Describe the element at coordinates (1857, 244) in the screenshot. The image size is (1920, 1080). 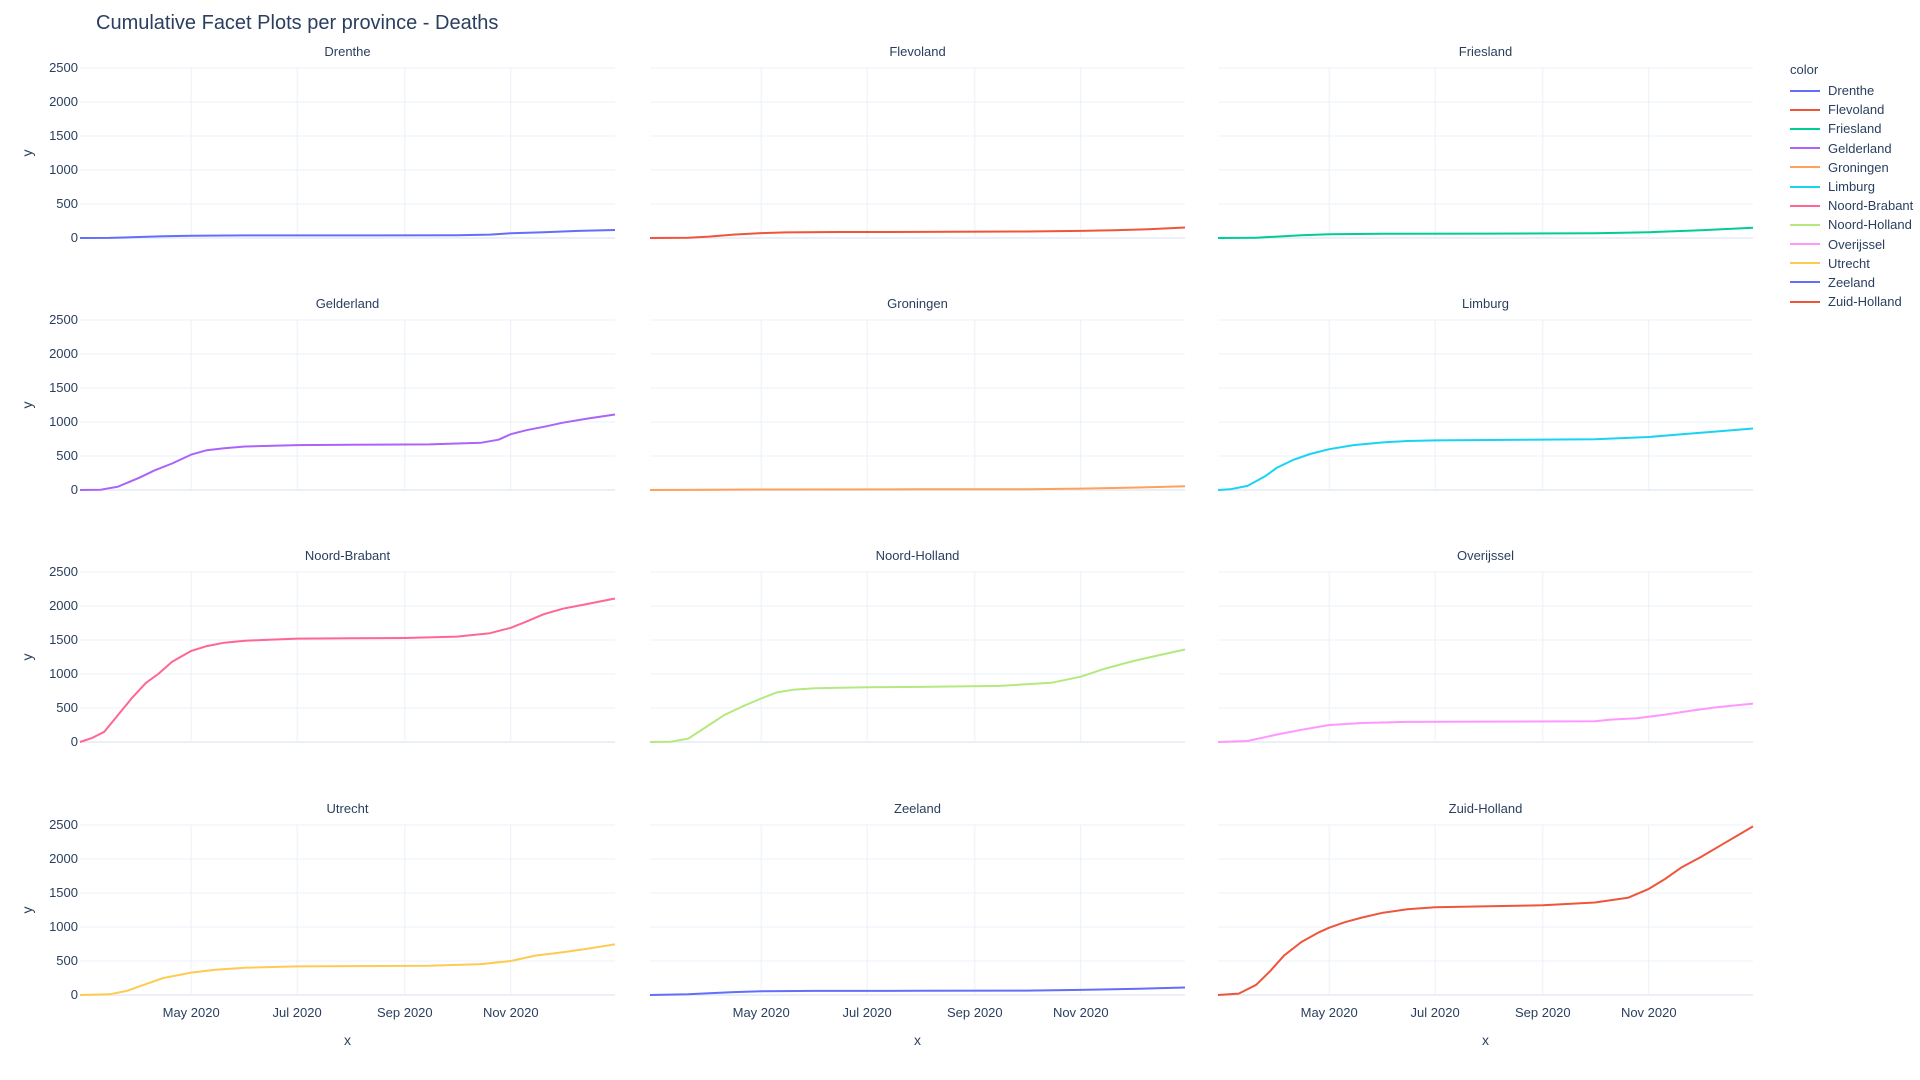
I see `legend-label: Overijssel` at that location.